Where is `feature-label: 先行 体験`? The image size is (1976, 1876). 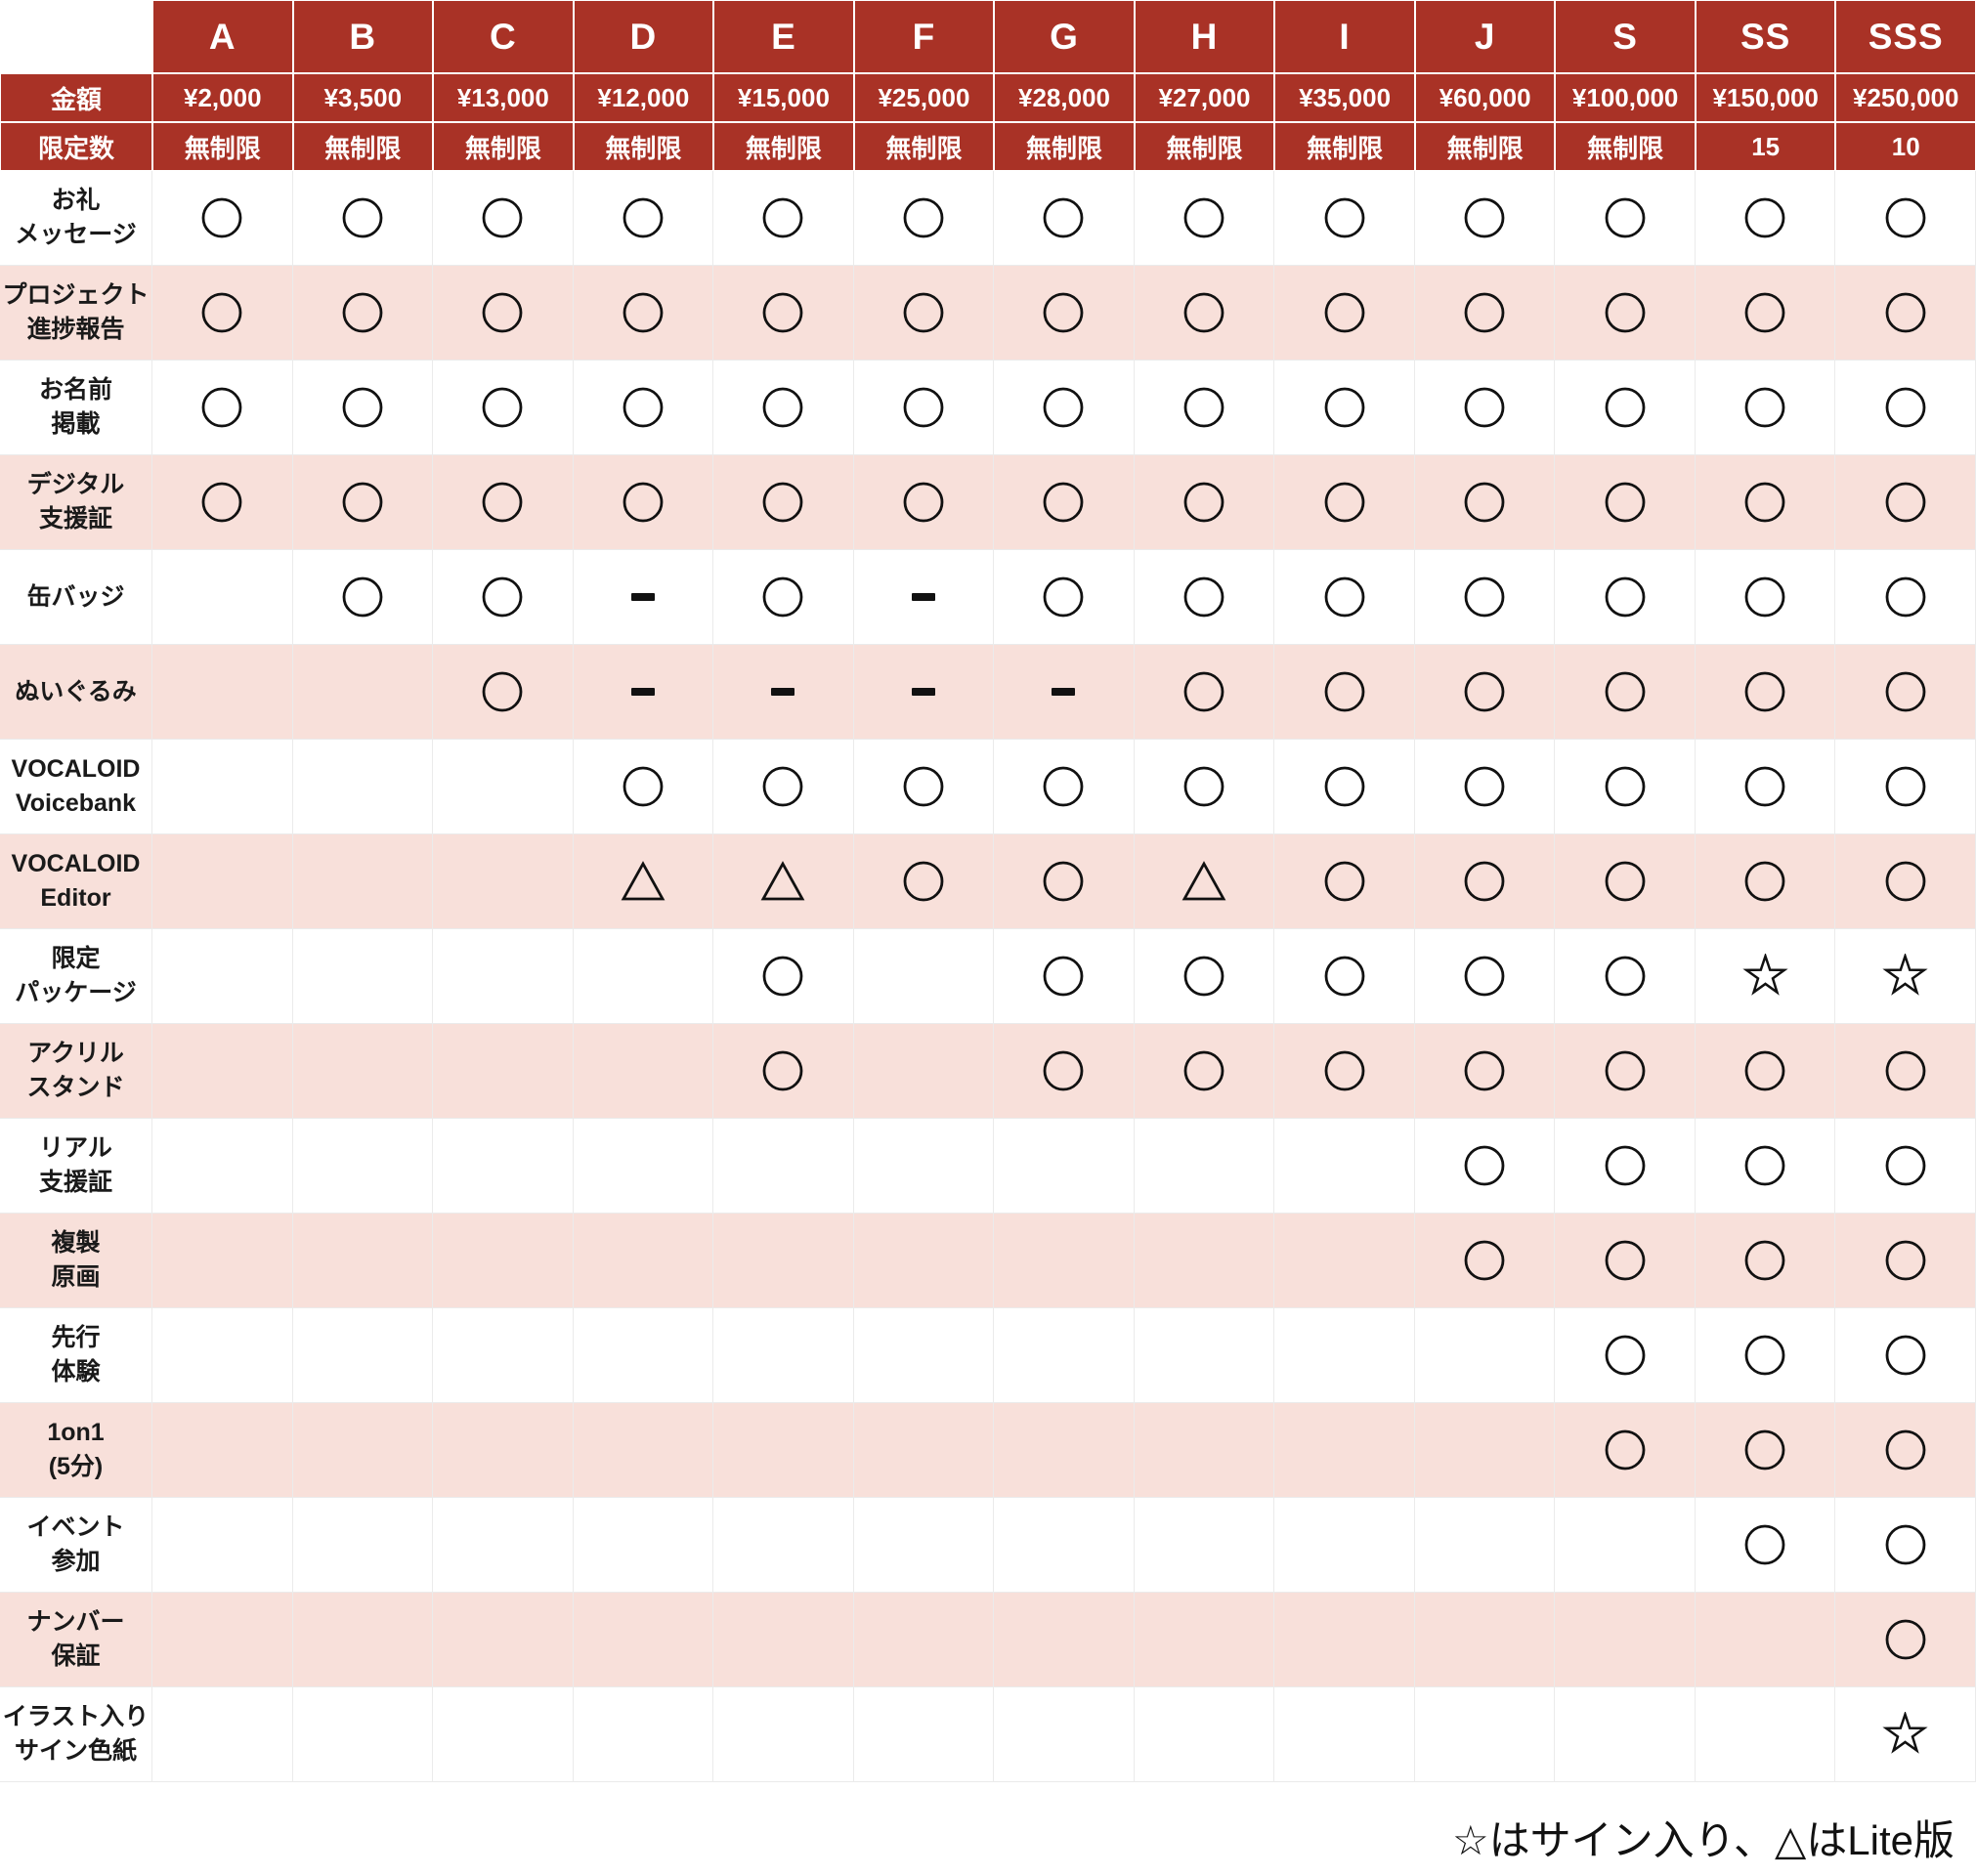 feature-label: 先行 体験 is located at coordinates (76, 1355).